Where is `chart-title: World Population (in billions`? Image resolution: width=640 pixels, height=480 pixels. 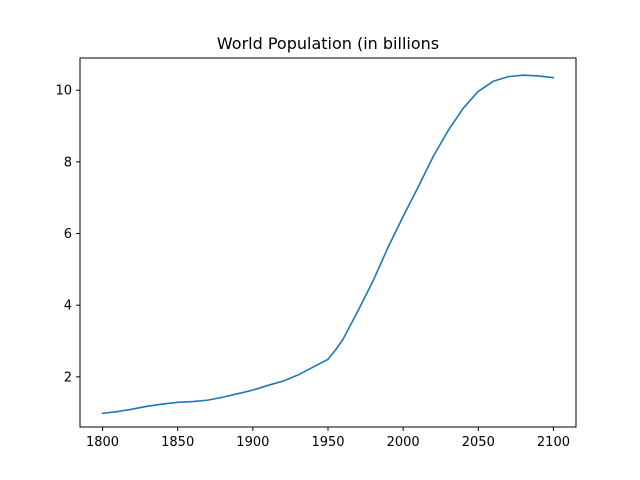
chart-title: World Population (in billions is located at coordinates (328, 43).